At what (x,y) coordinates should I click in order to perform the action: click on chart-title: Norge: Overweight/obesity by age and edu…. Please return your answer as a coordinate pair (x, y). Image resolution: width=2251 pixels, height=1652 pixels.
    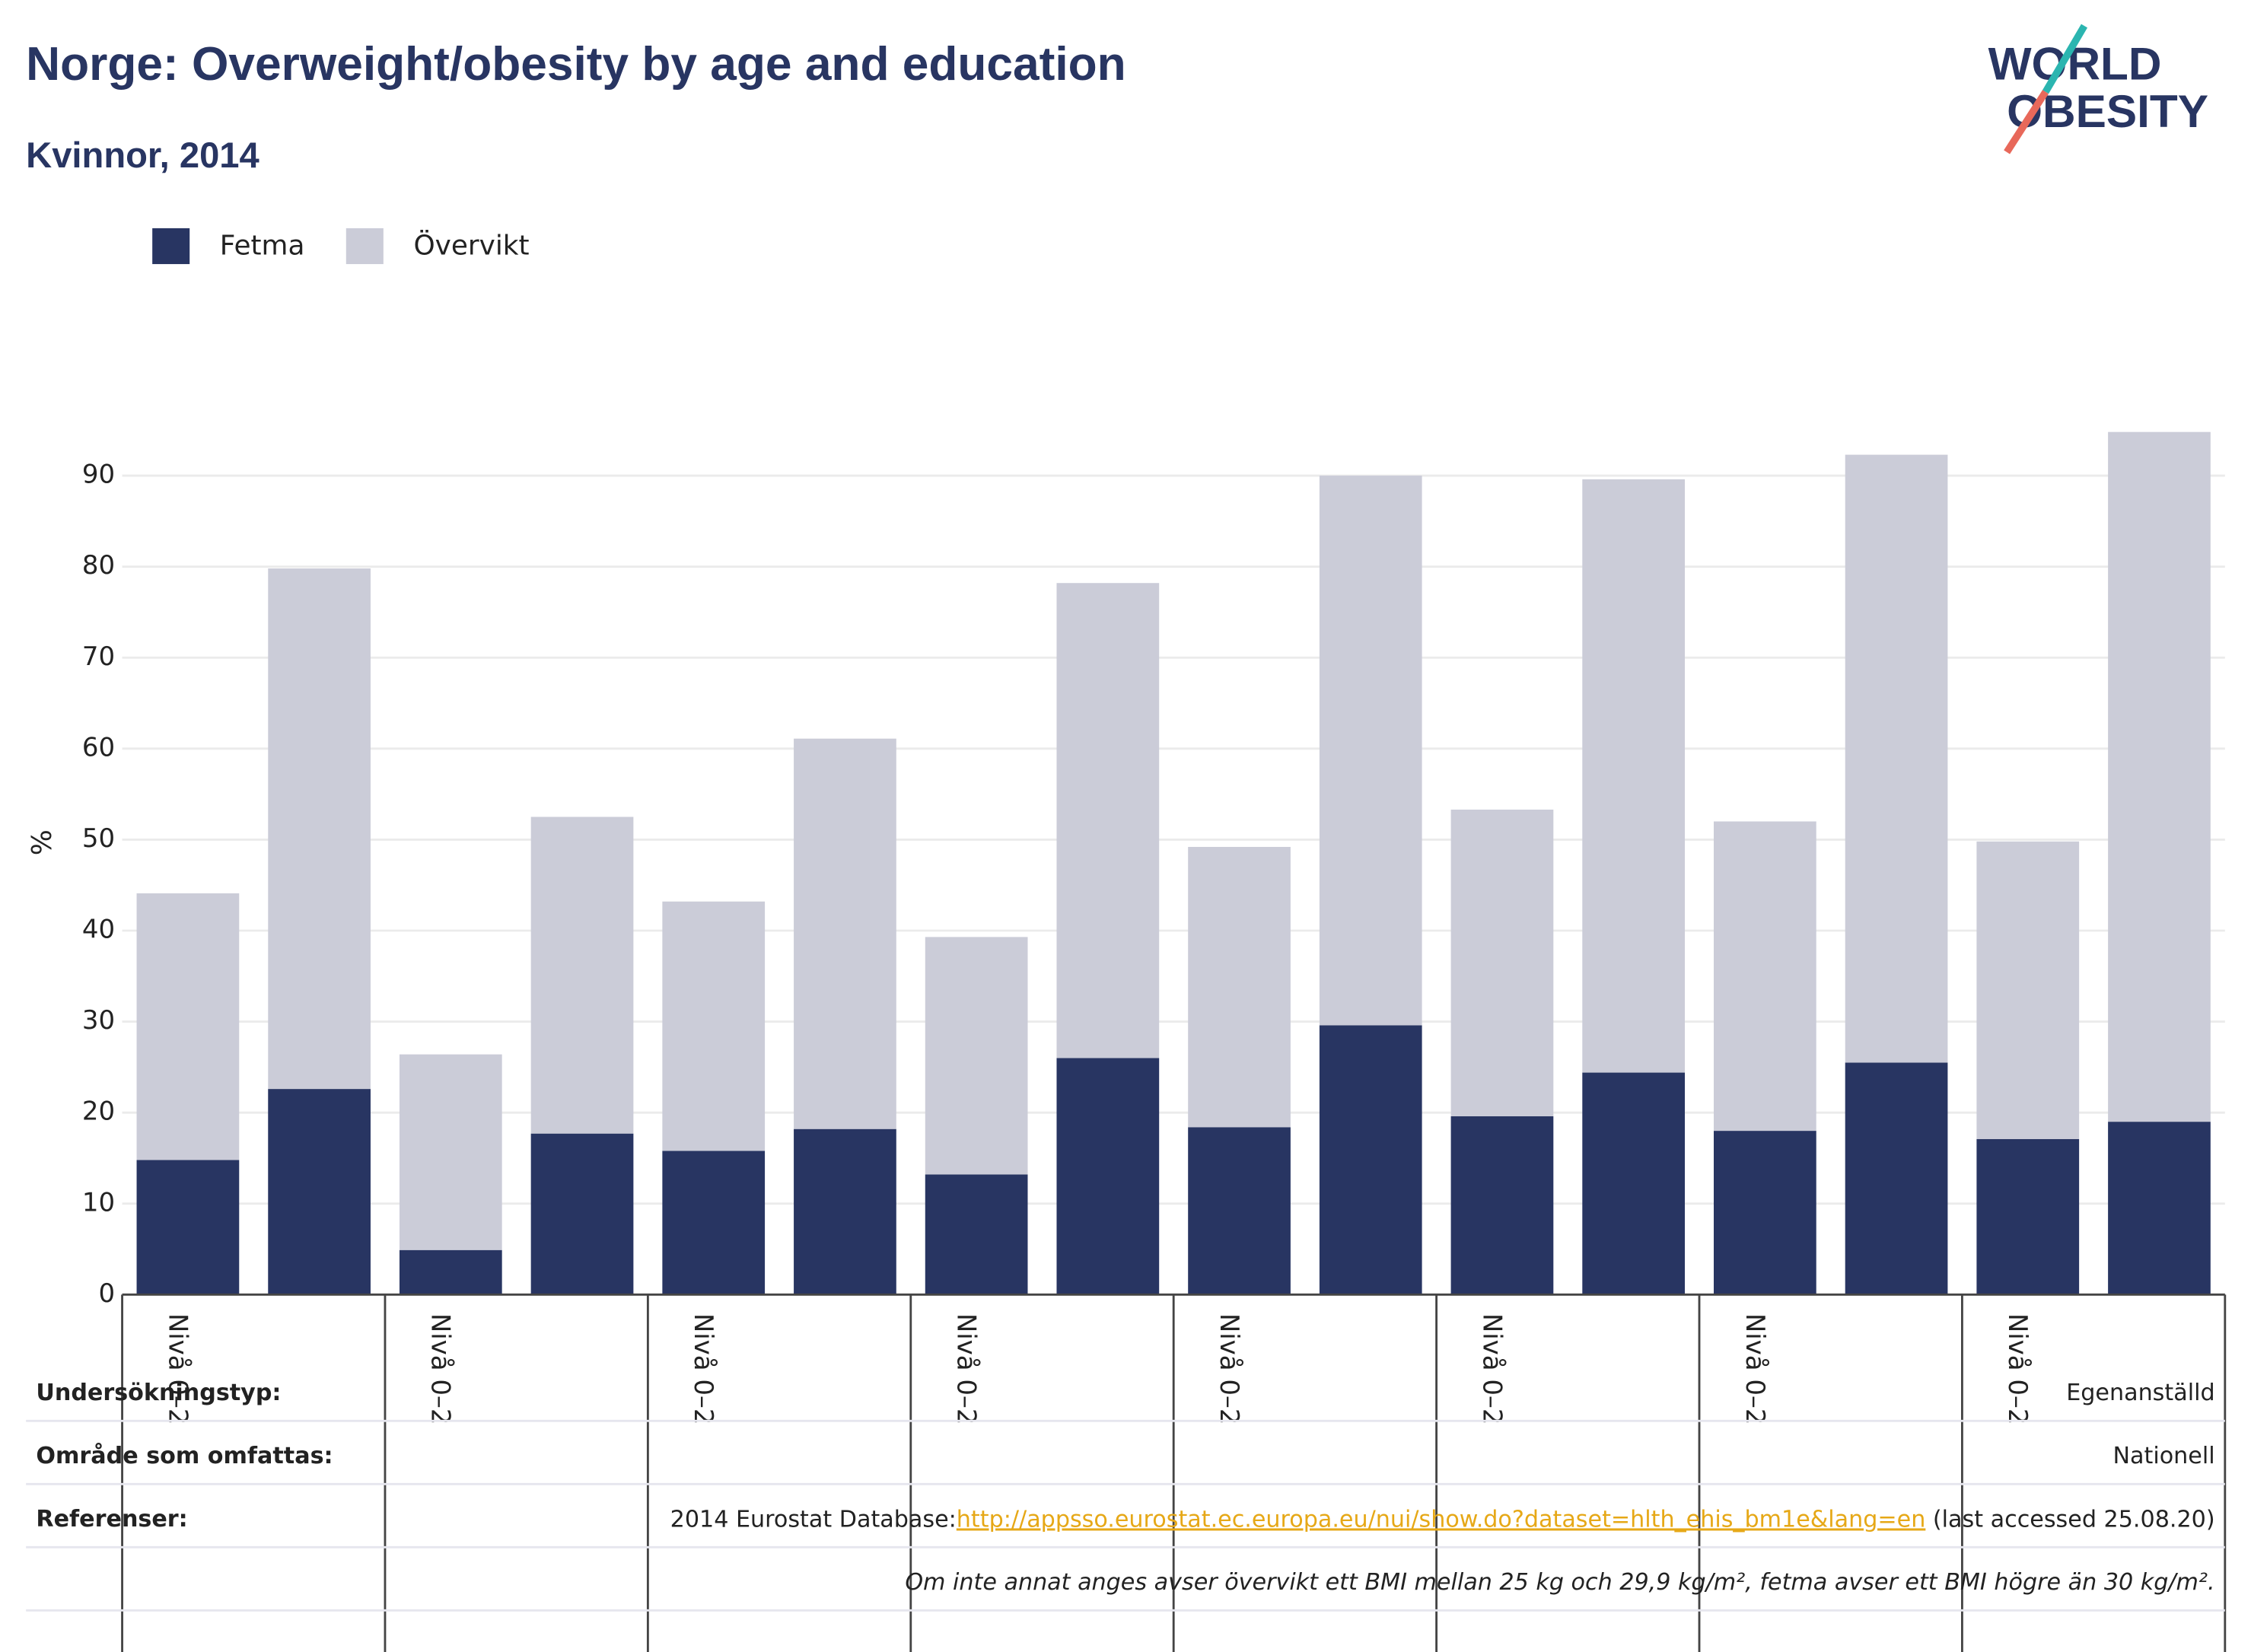
    Looking at the image, I should click on (576, 64).